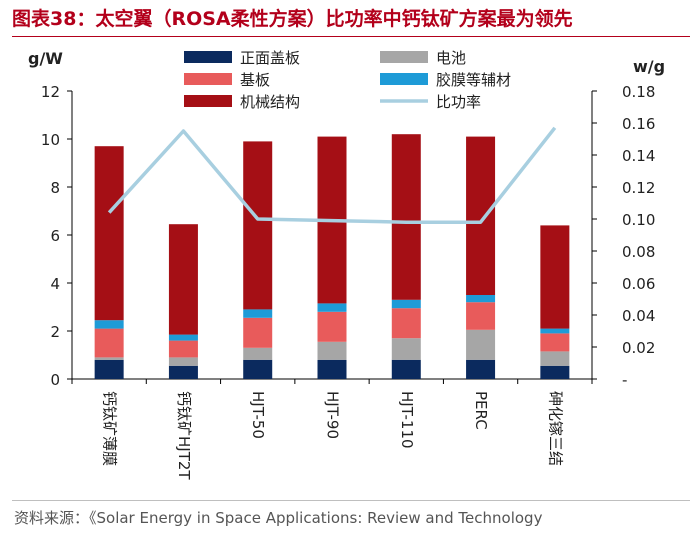 This screenshot has width=700, height=535. I want to click on y-right-axis-label: w/g, so click(649, 66).